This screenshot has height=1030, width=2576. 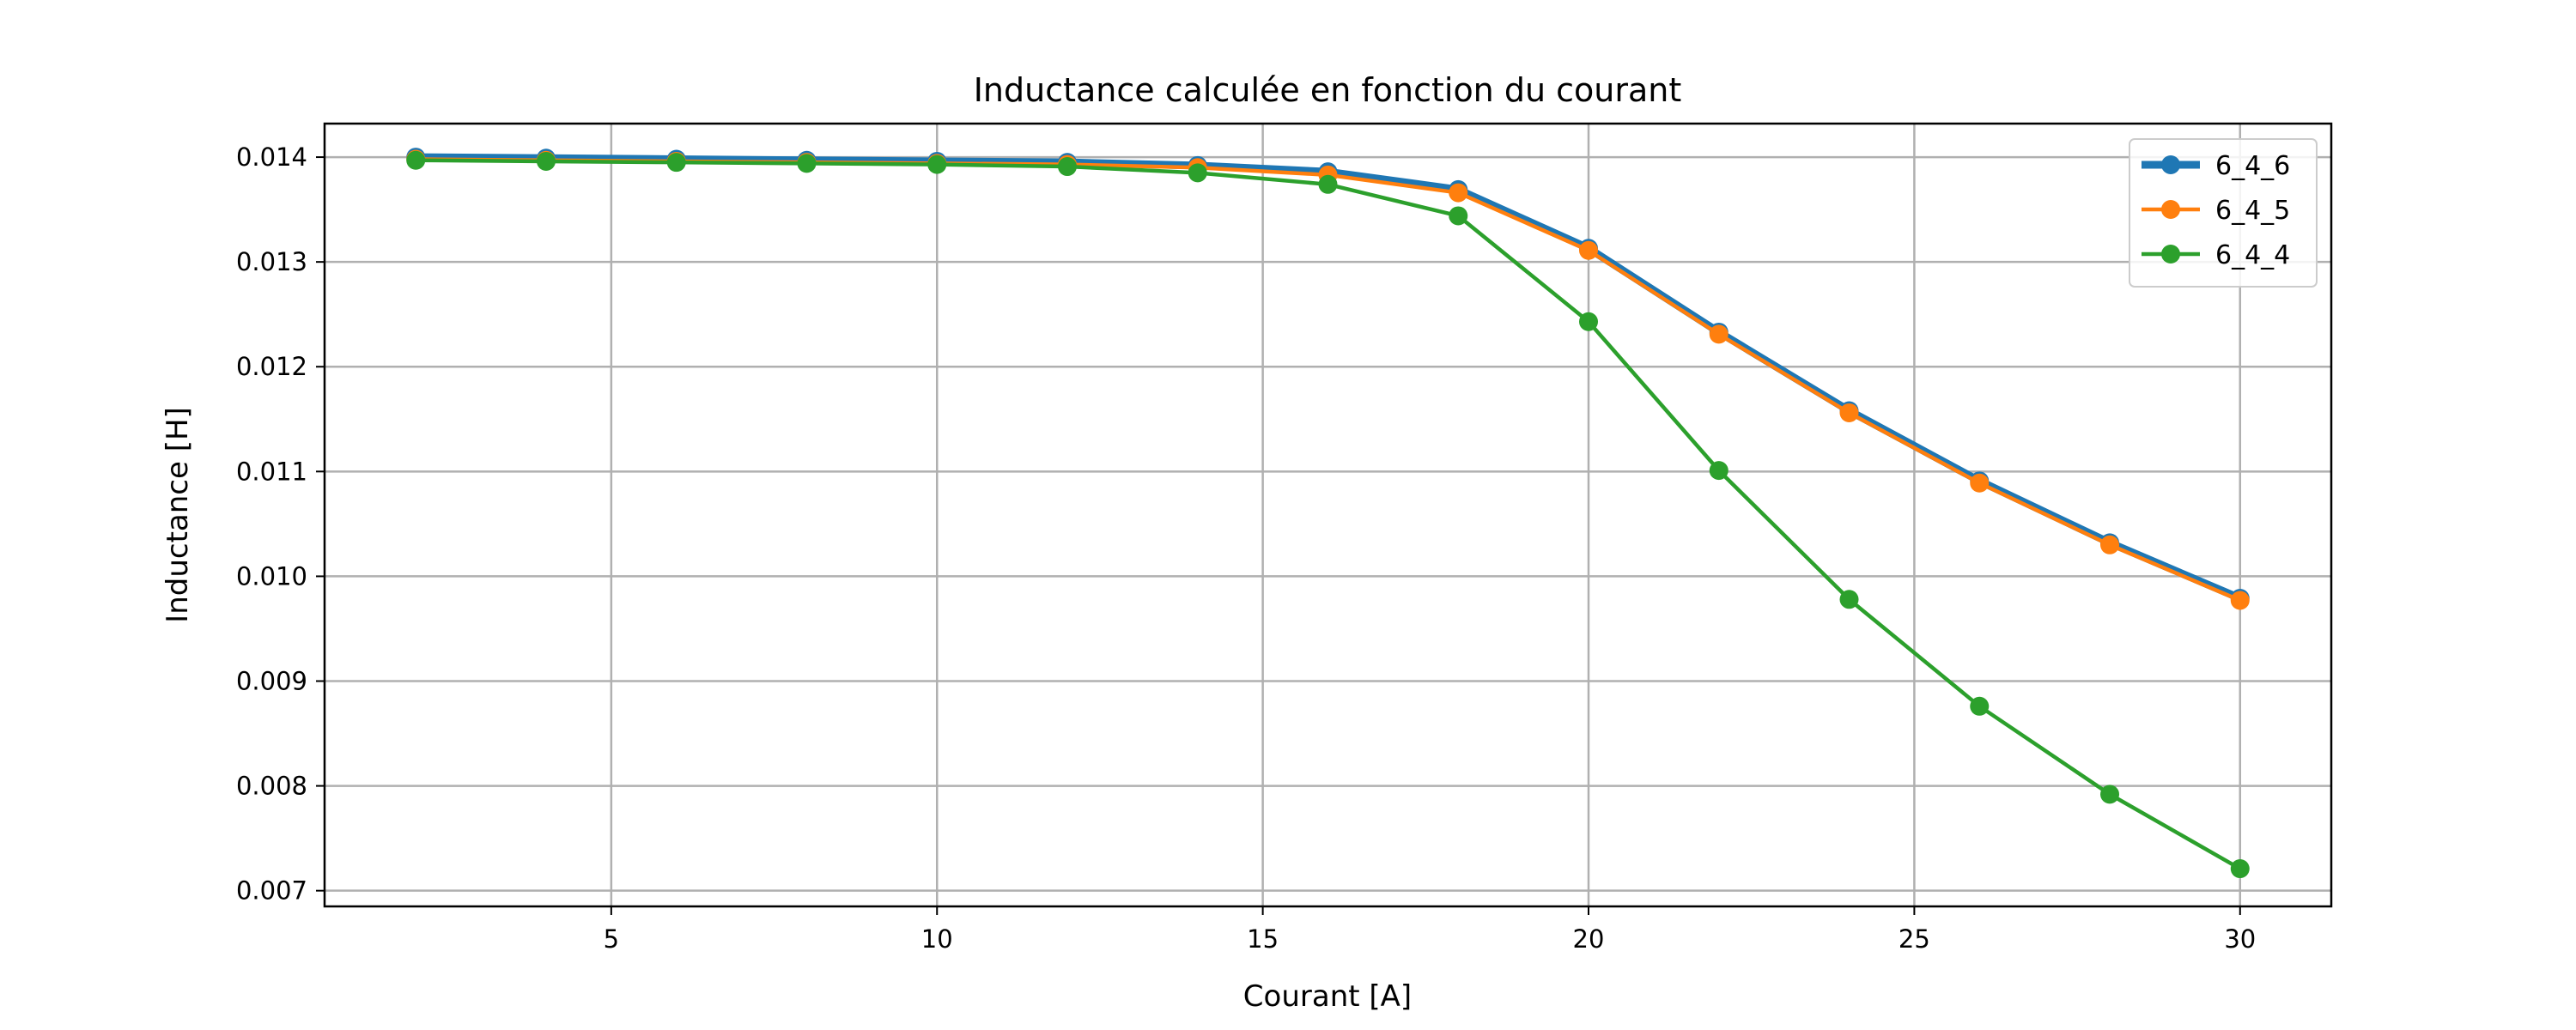 What do you see at coordinates (2252, 166) in the screenshot?
I see `legend-label: 6_4_6` at bounding box center [2252, 166].